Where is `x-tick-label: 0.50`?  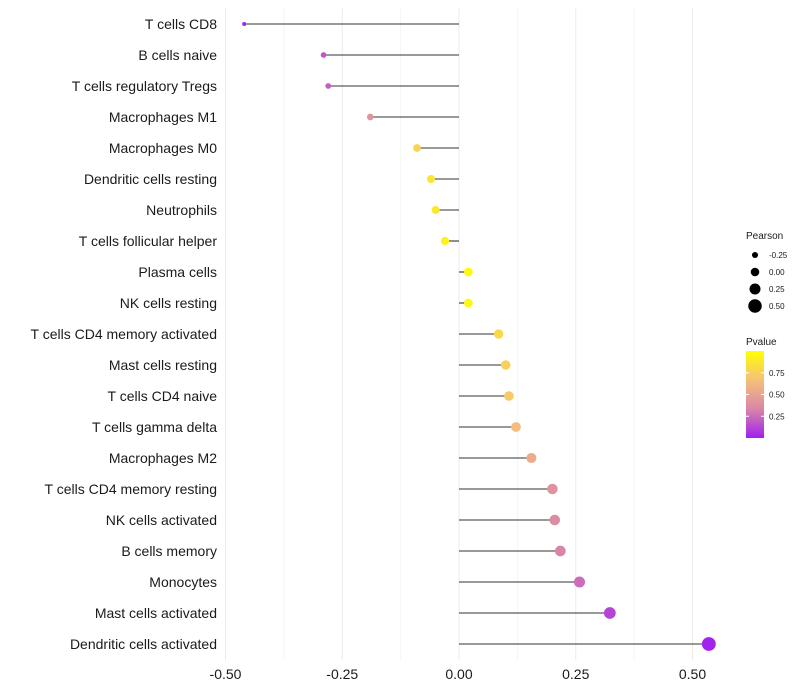
x-tick-label: 0.50 is located at coordinates (692, 674).